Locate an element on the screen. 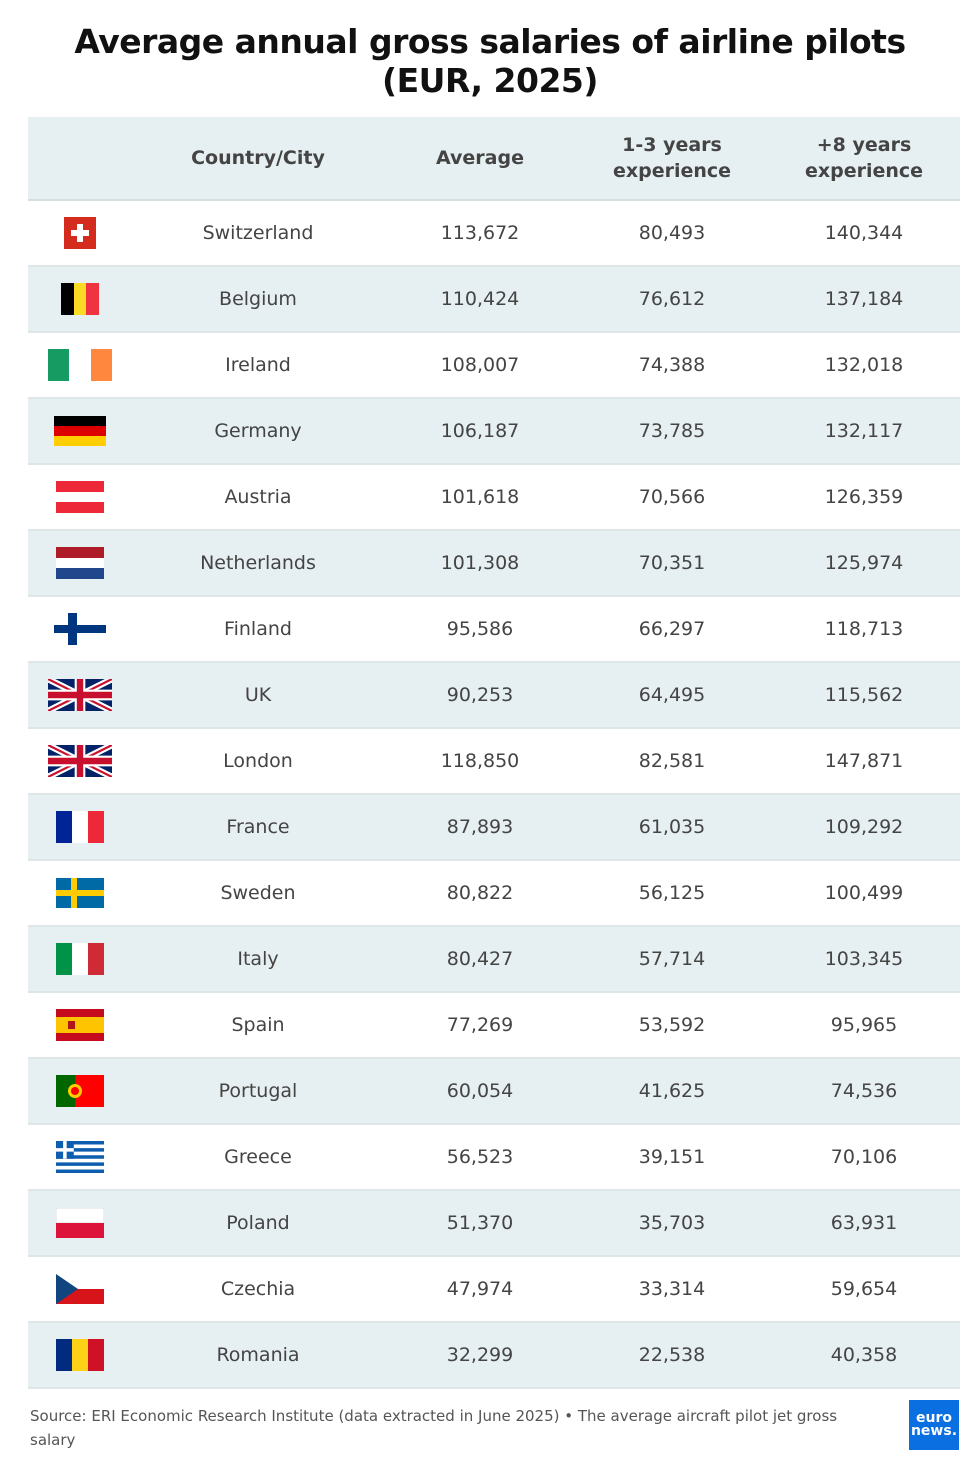 This screenshot has height=1477, width=980. netherlands-flag-icon is located at coordinates (80, 563).